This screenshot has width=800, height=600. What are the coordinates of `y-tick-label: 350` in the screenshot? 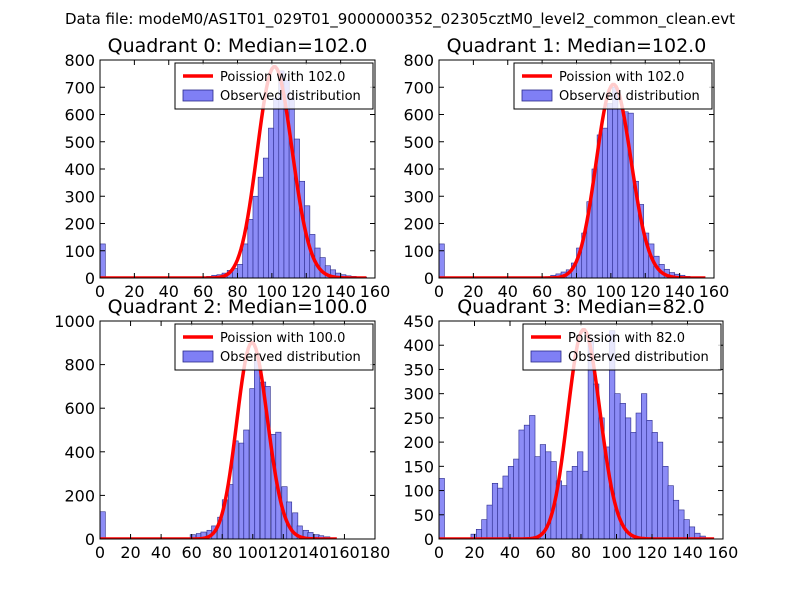 It's located at (418, 369).